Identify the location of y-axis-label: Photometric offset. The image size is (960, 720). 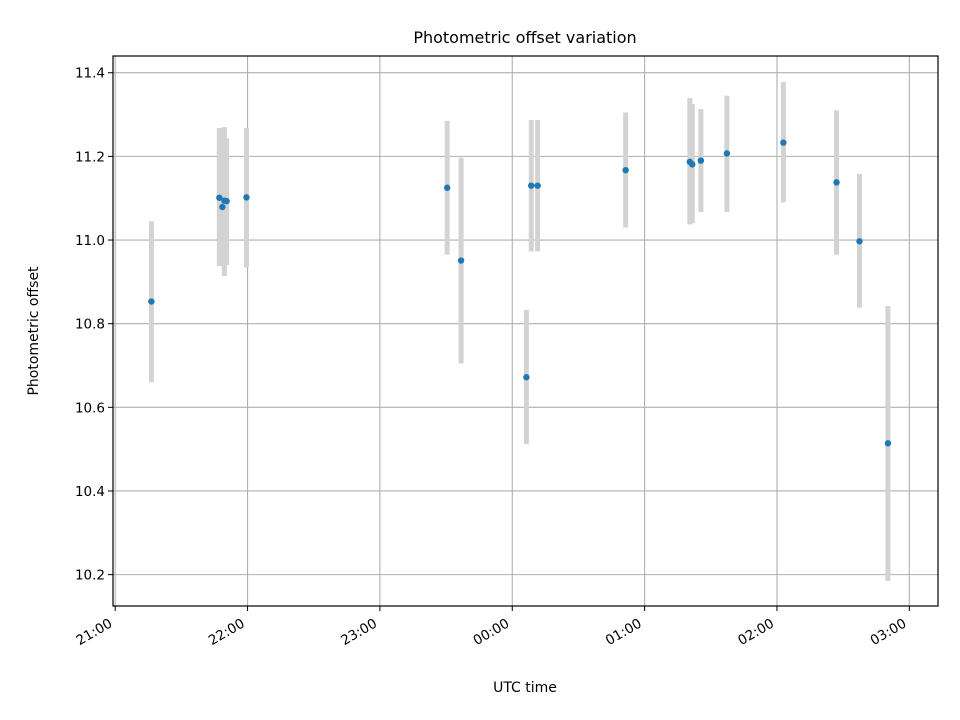
(34, 331).